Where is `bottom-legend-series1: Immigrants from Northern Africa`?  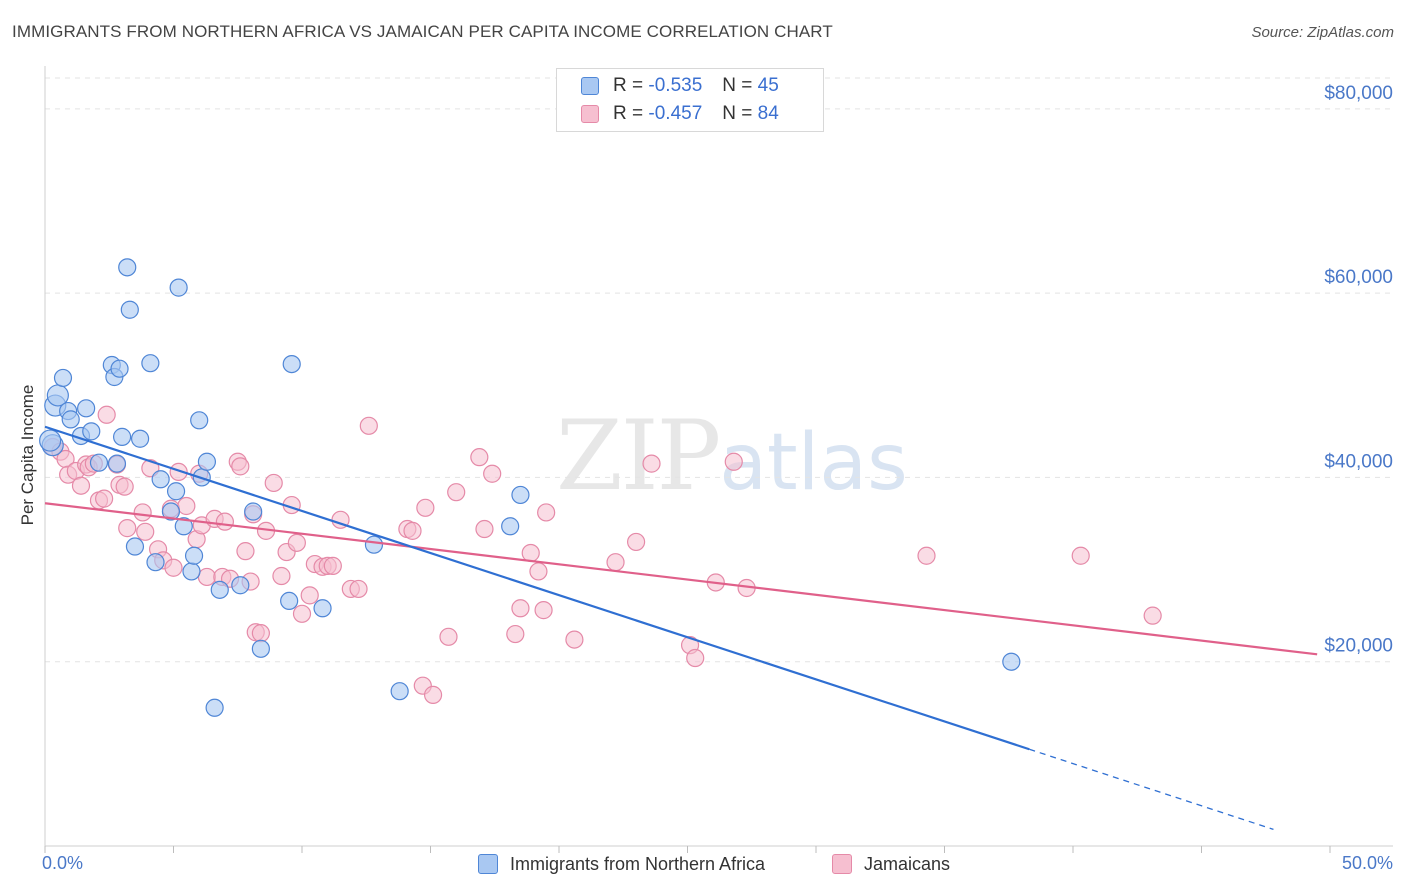
bottom-legend-series1: Immigrants from Northern Africa is located at coordinates (621, 864).